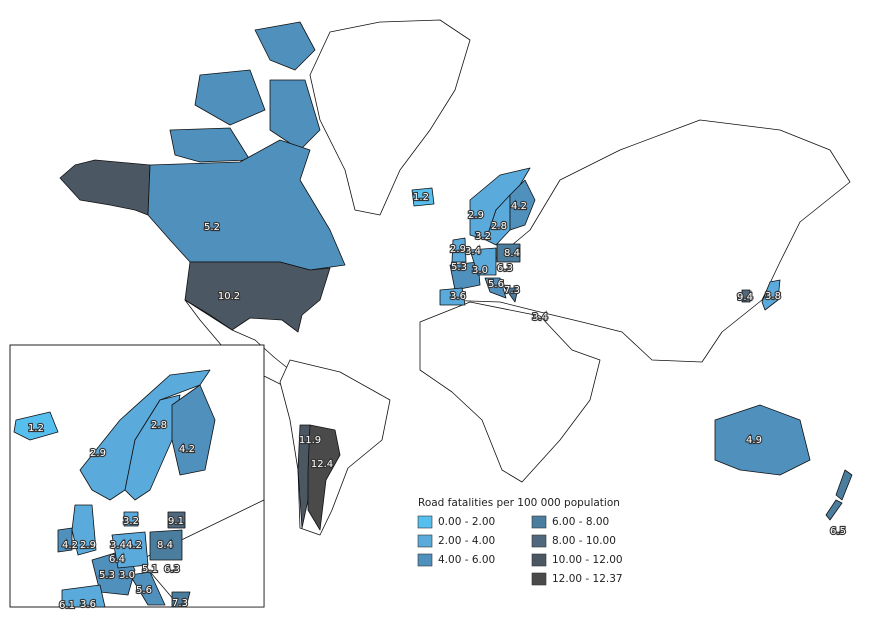 The width and height of the screenshot is (876, 625). I want to click on value-label: 3.8, so click(773, 296).